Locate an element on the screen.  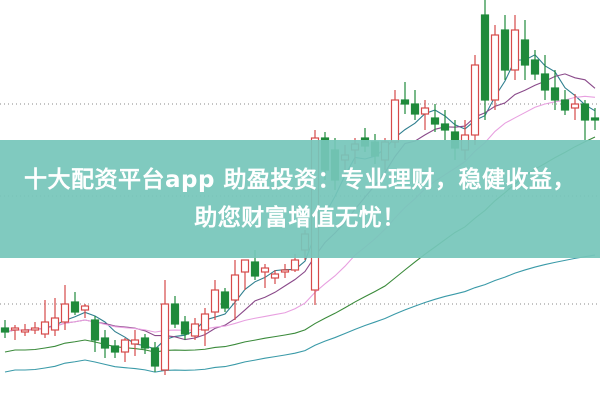
banner-title: 十大配资平台app 助盈投资：专业理财，稳健收益，助您财富增值无忧！ is located at coordinates (300, 199).